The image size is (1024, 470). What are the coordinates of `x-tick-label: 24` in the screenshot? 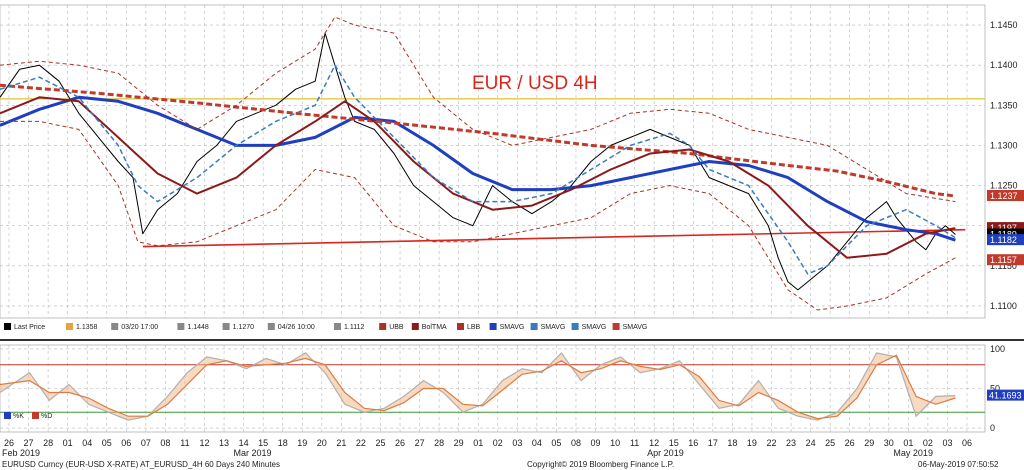 It's located at (811, 443).